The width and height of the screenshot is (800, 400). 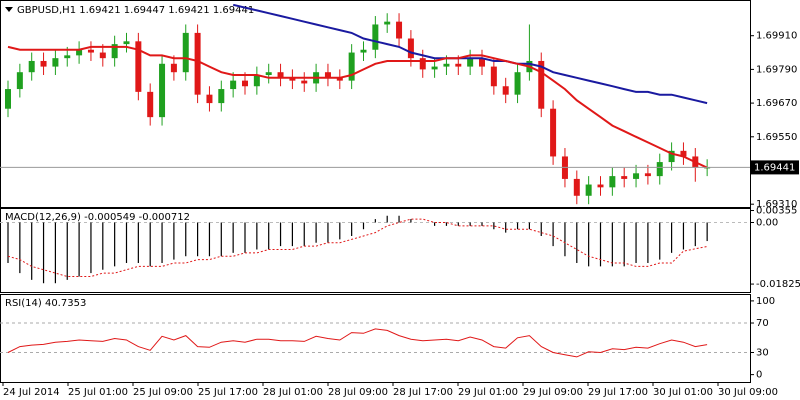 What do you see at coordinates (358, 392) in the screenshot?
I see `x-tick-label: 28 Jul 09:00` at bounding box center [358, 392].